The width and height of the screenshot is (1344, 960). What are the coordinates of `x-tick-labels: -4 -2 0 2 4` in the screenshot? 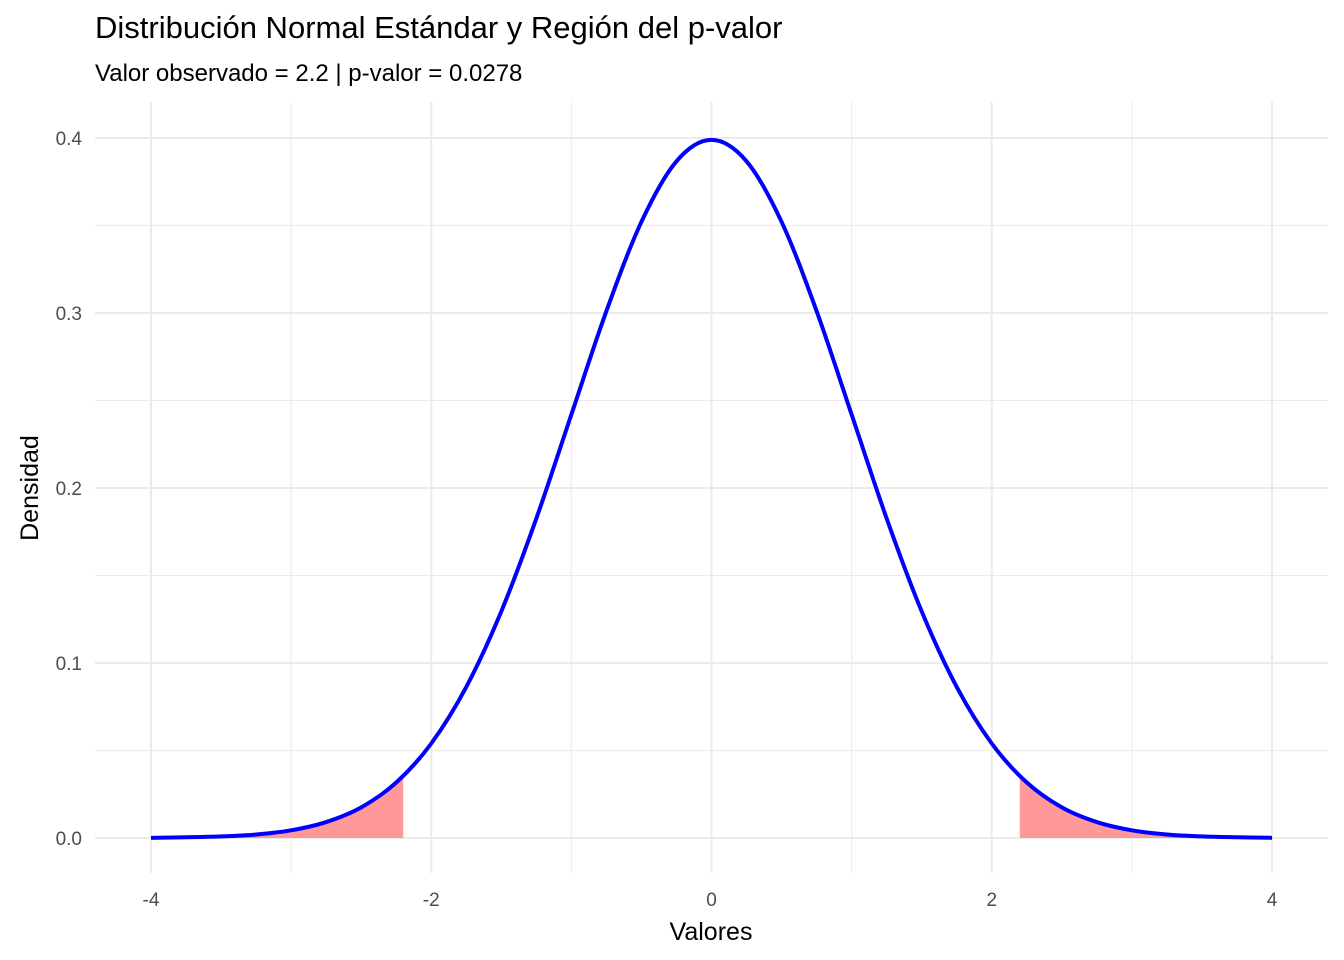 It's located at (710, 900).